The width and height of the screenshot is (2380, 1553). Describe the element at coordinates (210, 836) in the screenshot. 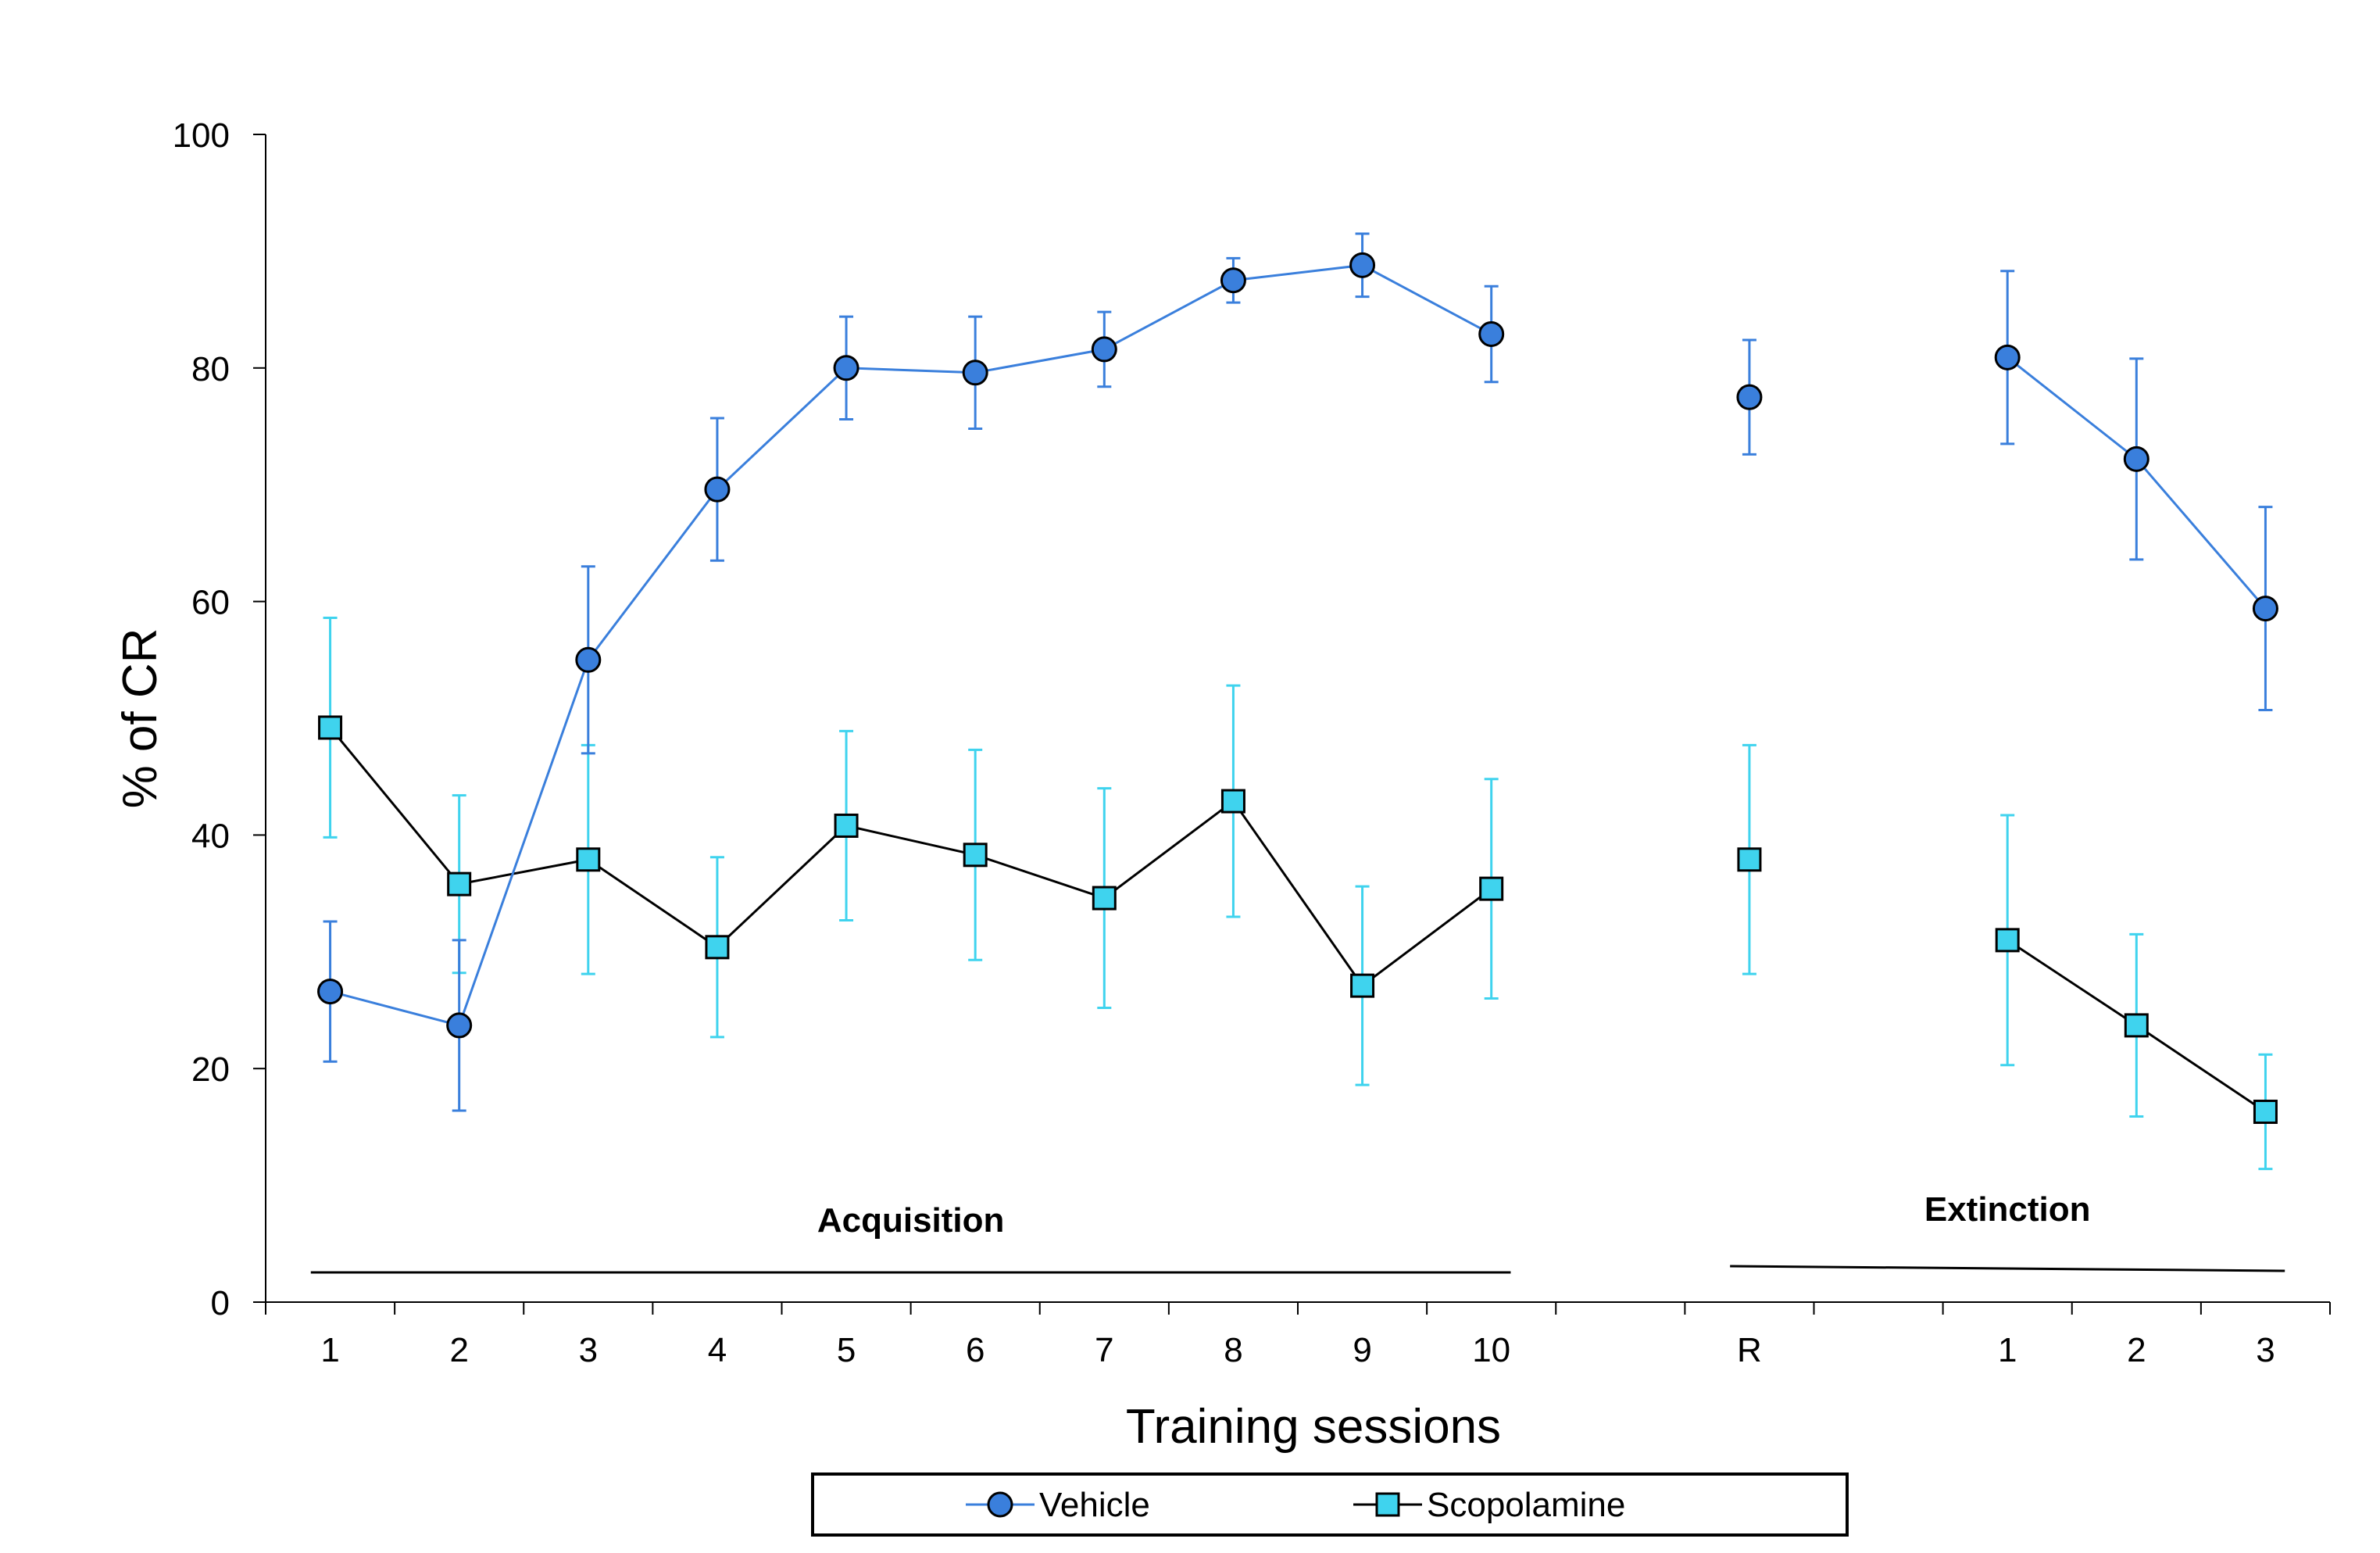

I see `y-tick-label: 40` at that location.